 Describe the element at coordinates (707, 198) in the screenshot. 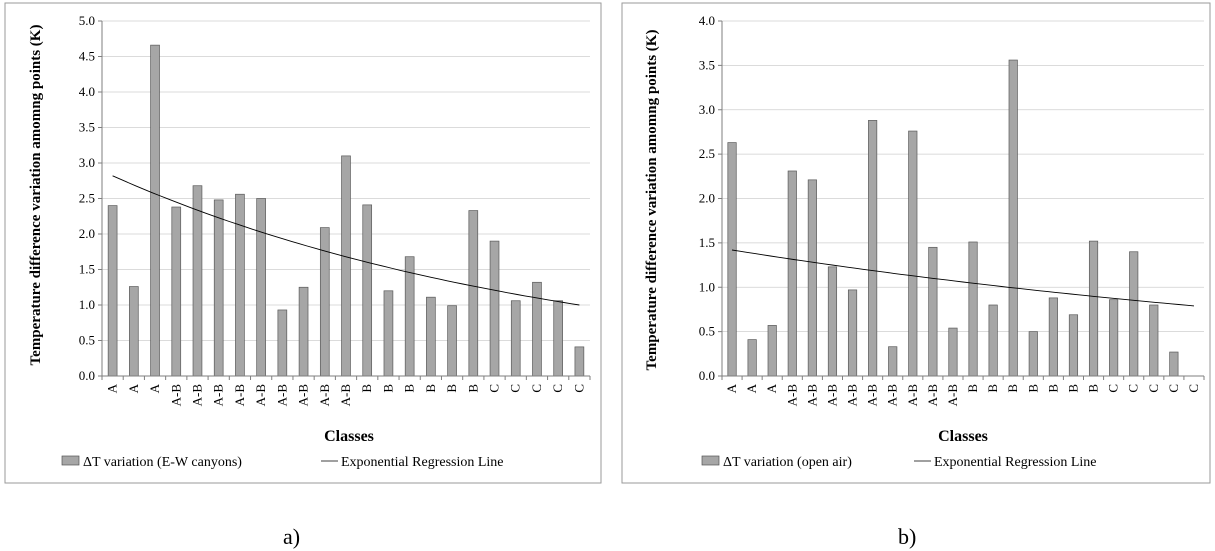

I see `chart-b-y-tick-label: 2.0` at that location.